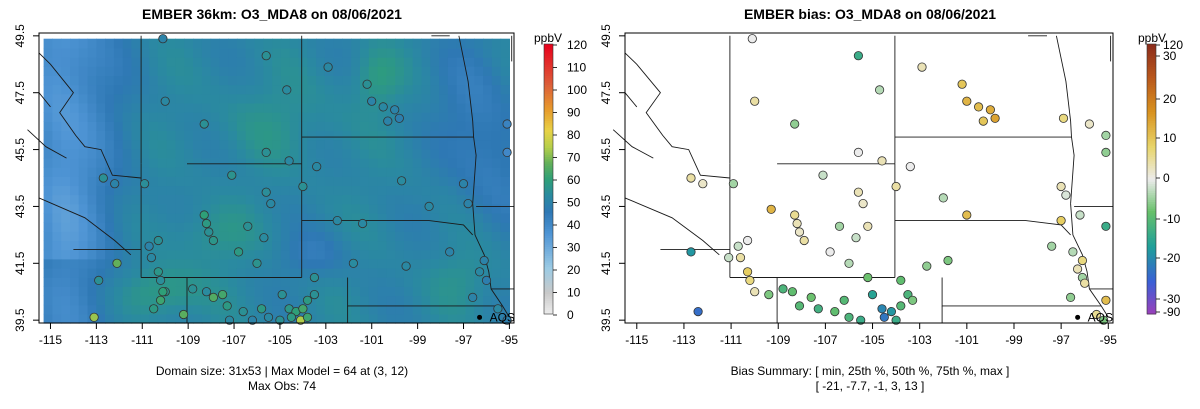  I want to click on colorbar-tick-label: 110, so click(576, 68).